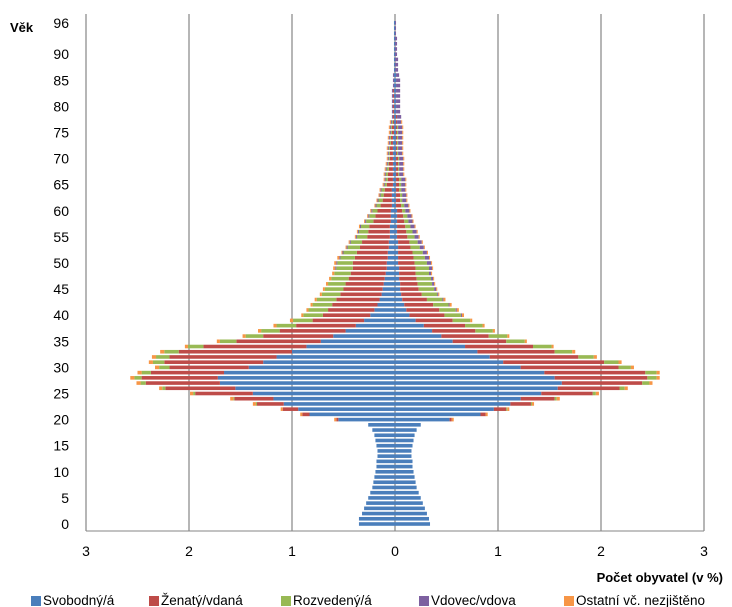  Describe the element at coordinates (86, 551) in the screenshot. I see `x-tick-label: 3` at that location.